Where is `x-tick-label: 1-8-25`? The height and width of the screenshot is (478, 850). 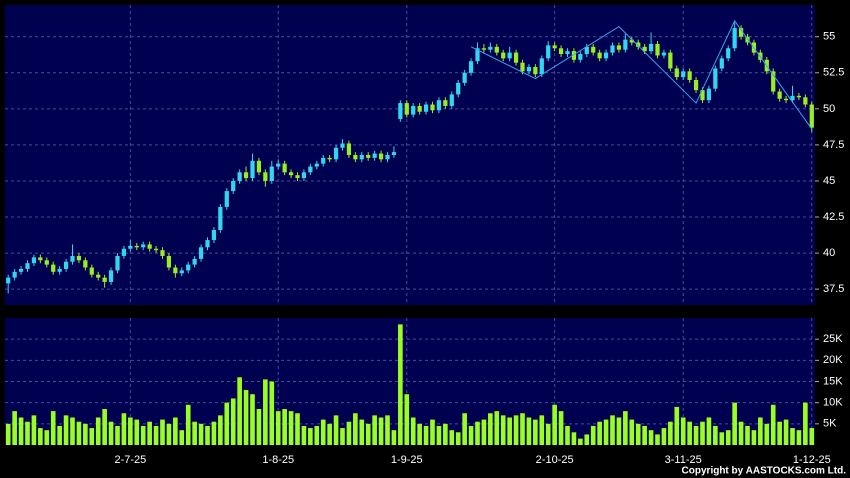
x-tick-label: 1-8-25 is located at coordinates (278, 460).